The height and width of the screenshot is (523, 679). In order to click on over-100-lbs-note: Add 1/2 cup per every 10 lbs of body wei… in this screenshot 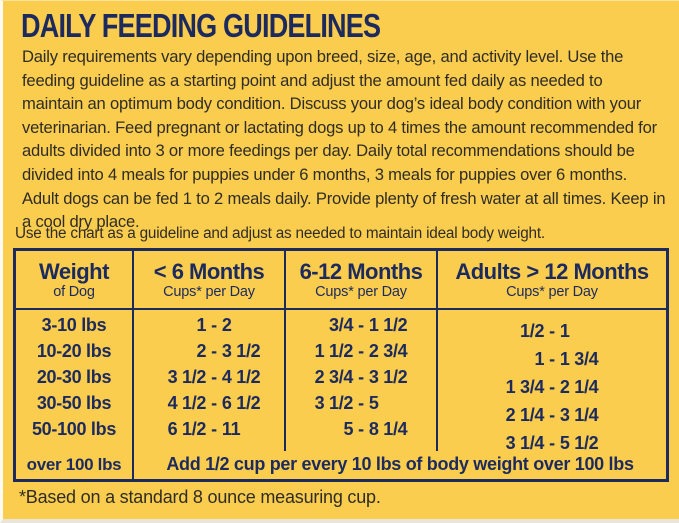, I will do `click(400, 463)`.